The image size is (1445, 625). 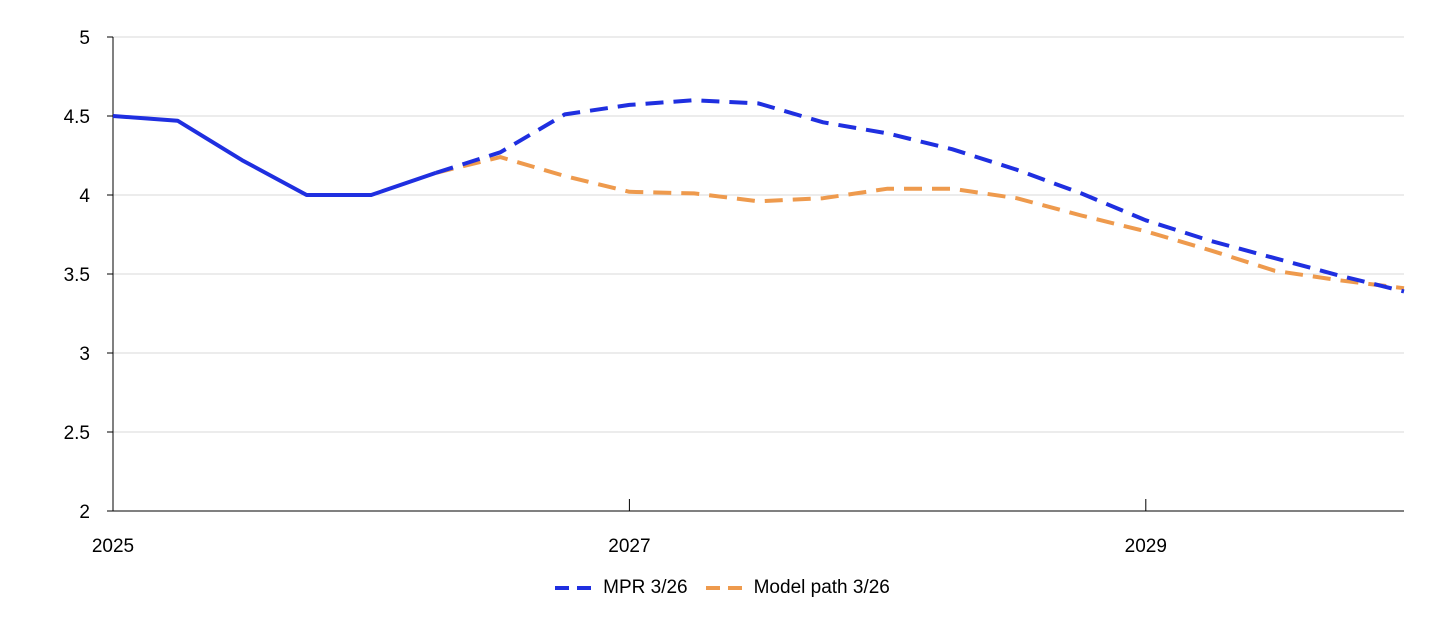 What do you see at coordinates (84, 354) in the screenshot?
I see `y-tick-label: 3` at bounding box center [84, 354].